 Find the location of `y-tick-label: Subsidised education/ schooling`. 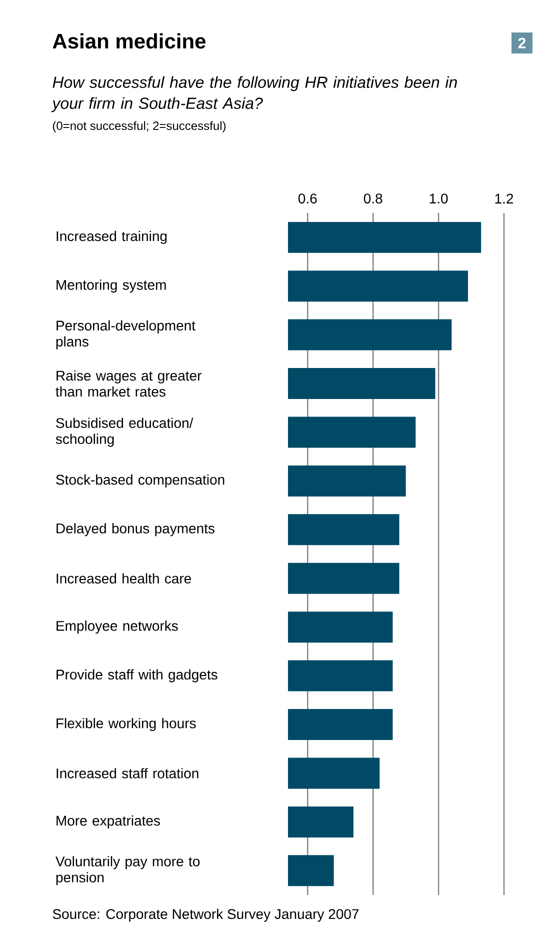

y-tick-label: Subsidised education/ schooling is located at coordinates (125, 432).